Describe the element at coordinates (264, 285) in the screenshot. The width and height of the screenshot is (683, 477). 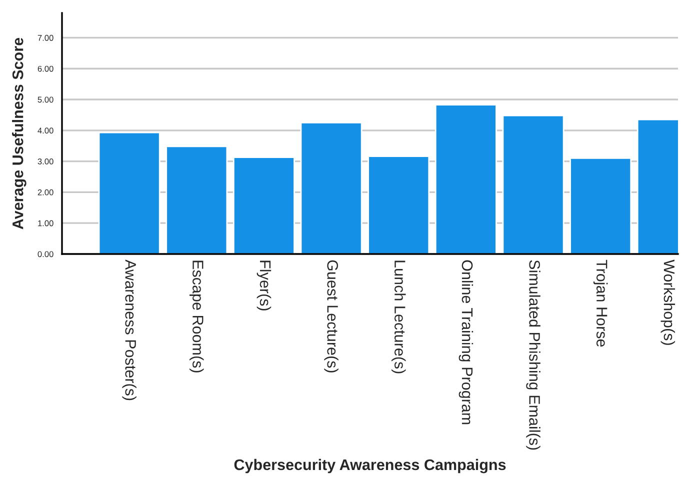
I see `x-tick-label: Flyer(s)` at that location.